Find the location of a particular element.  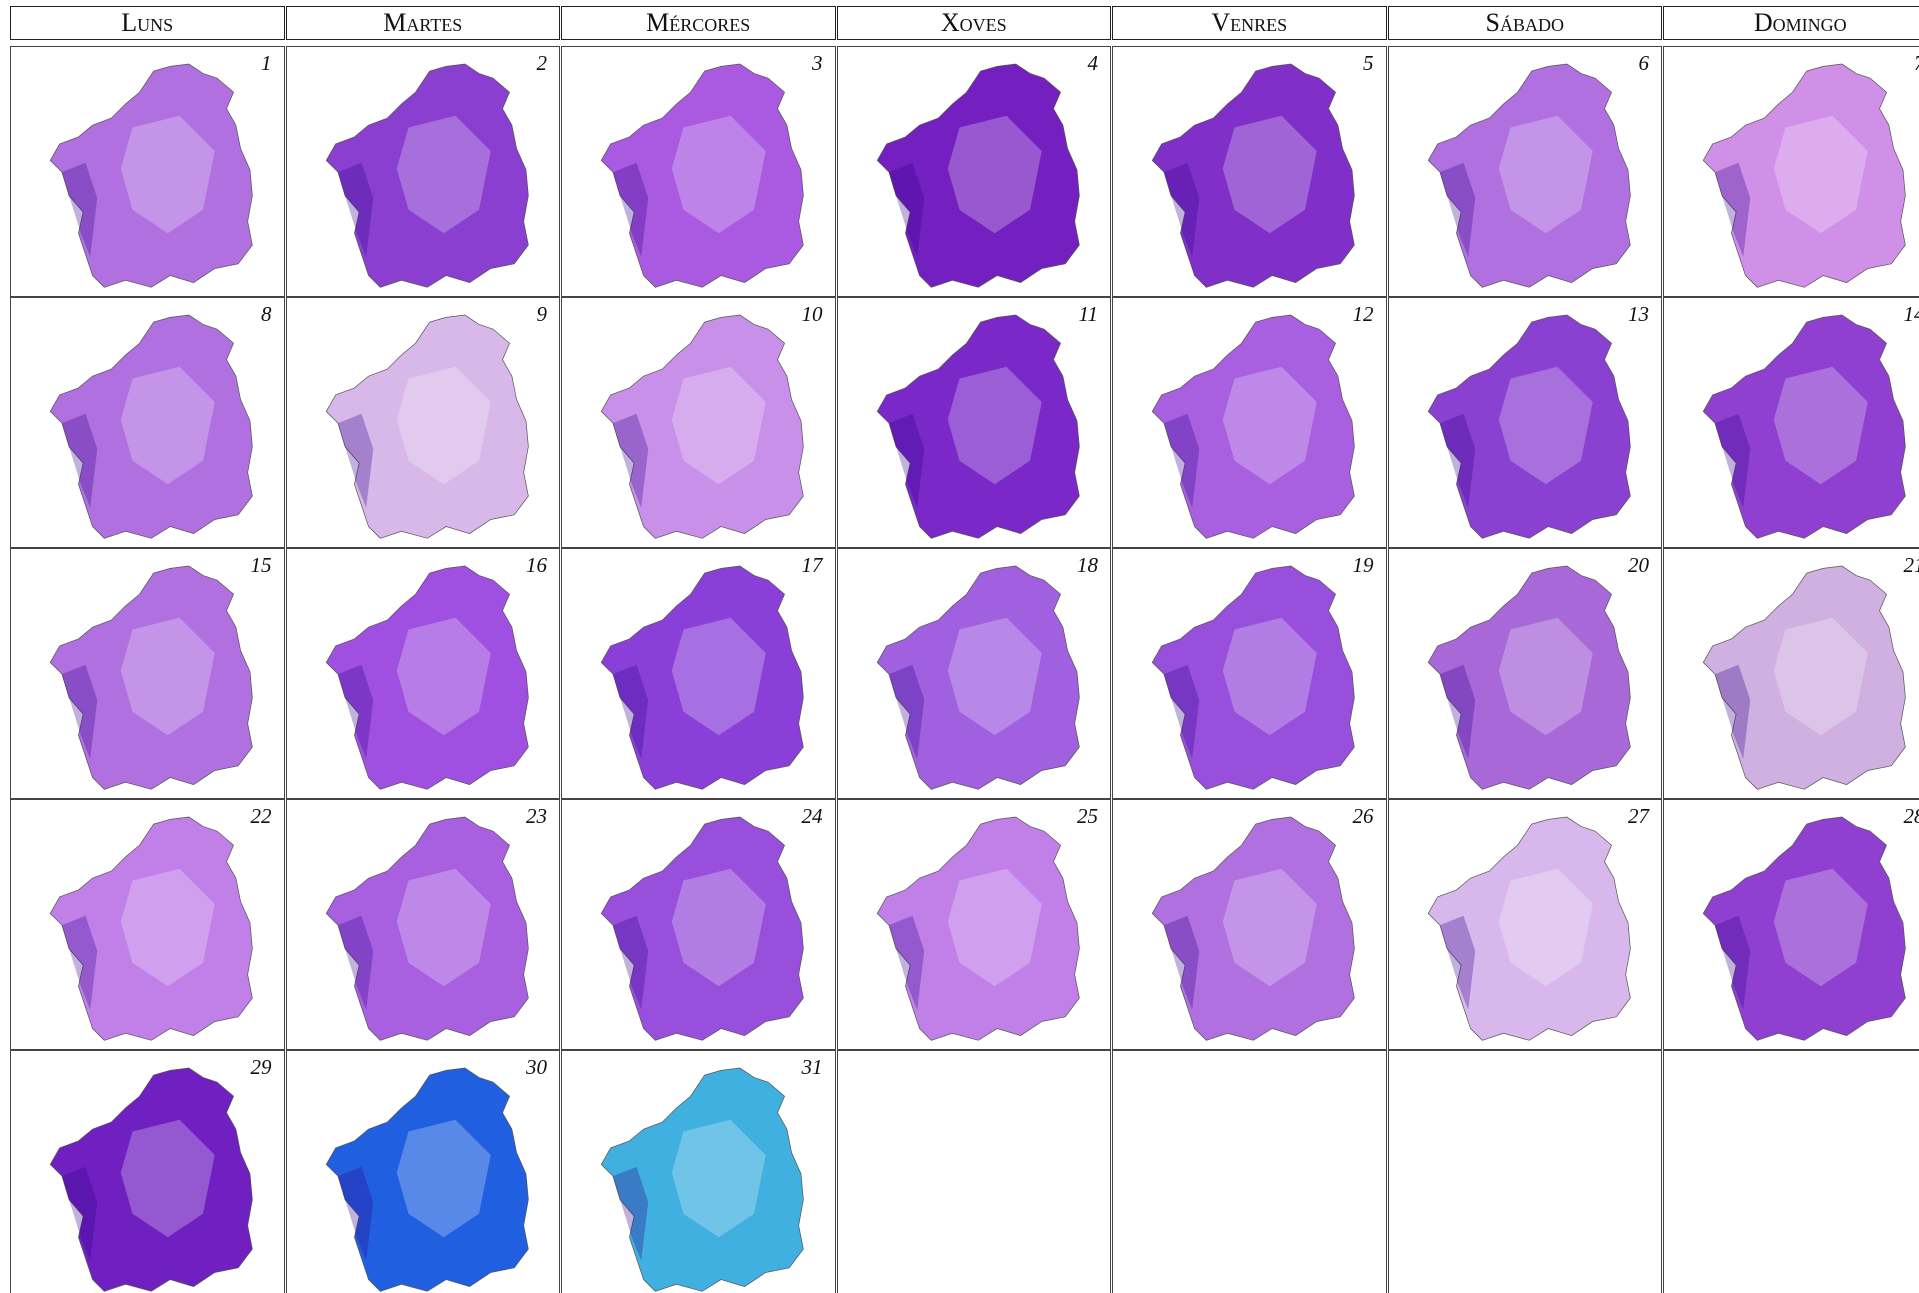

day-number: 24 is located at coordinates (812, 816).